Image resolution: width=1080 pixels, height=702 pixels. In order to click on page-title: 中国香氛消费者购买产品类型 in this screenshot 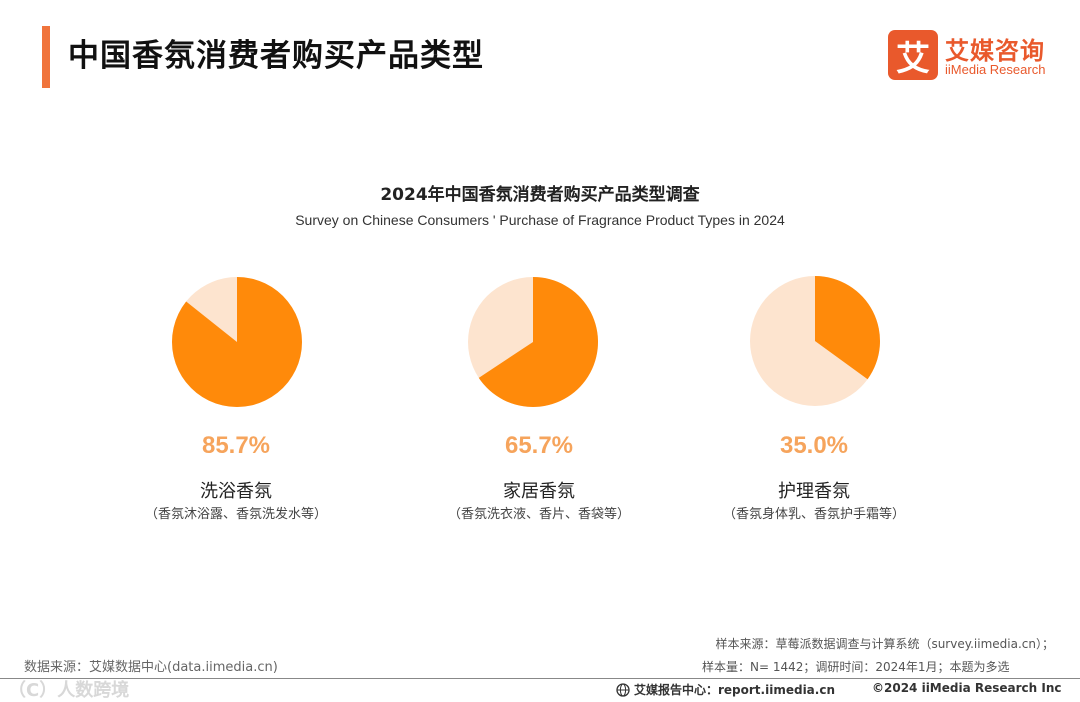, I will do `click(276, 56)`.